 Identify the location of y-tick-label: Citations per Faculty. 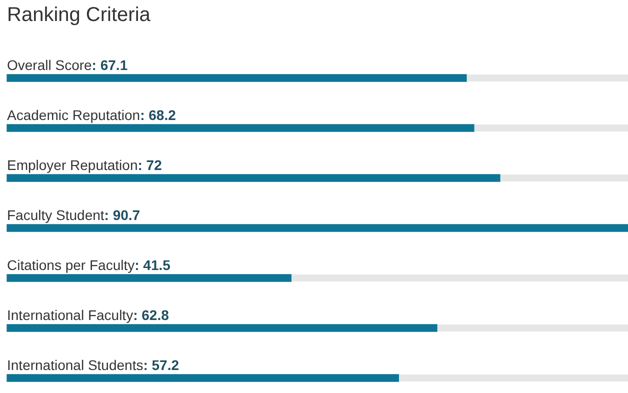
(71, 265).